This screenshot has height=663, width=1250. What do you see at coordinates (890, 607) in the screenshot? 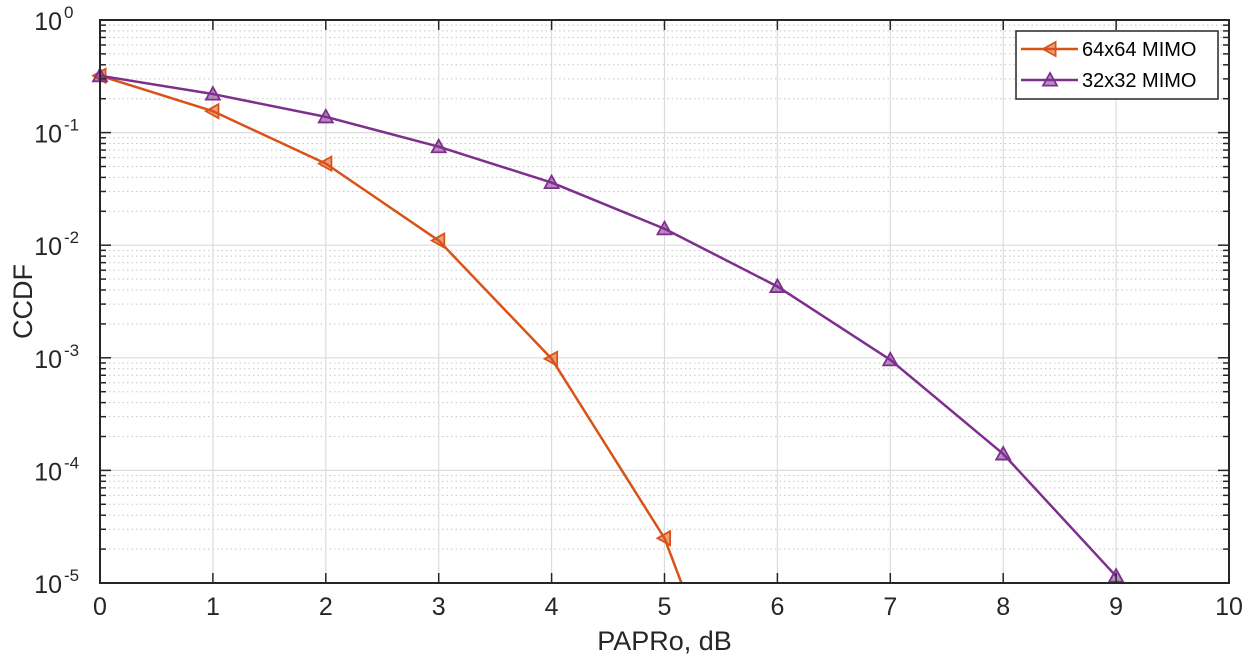
I see `x-tick-label: 7` at bounding box center [890, 607].